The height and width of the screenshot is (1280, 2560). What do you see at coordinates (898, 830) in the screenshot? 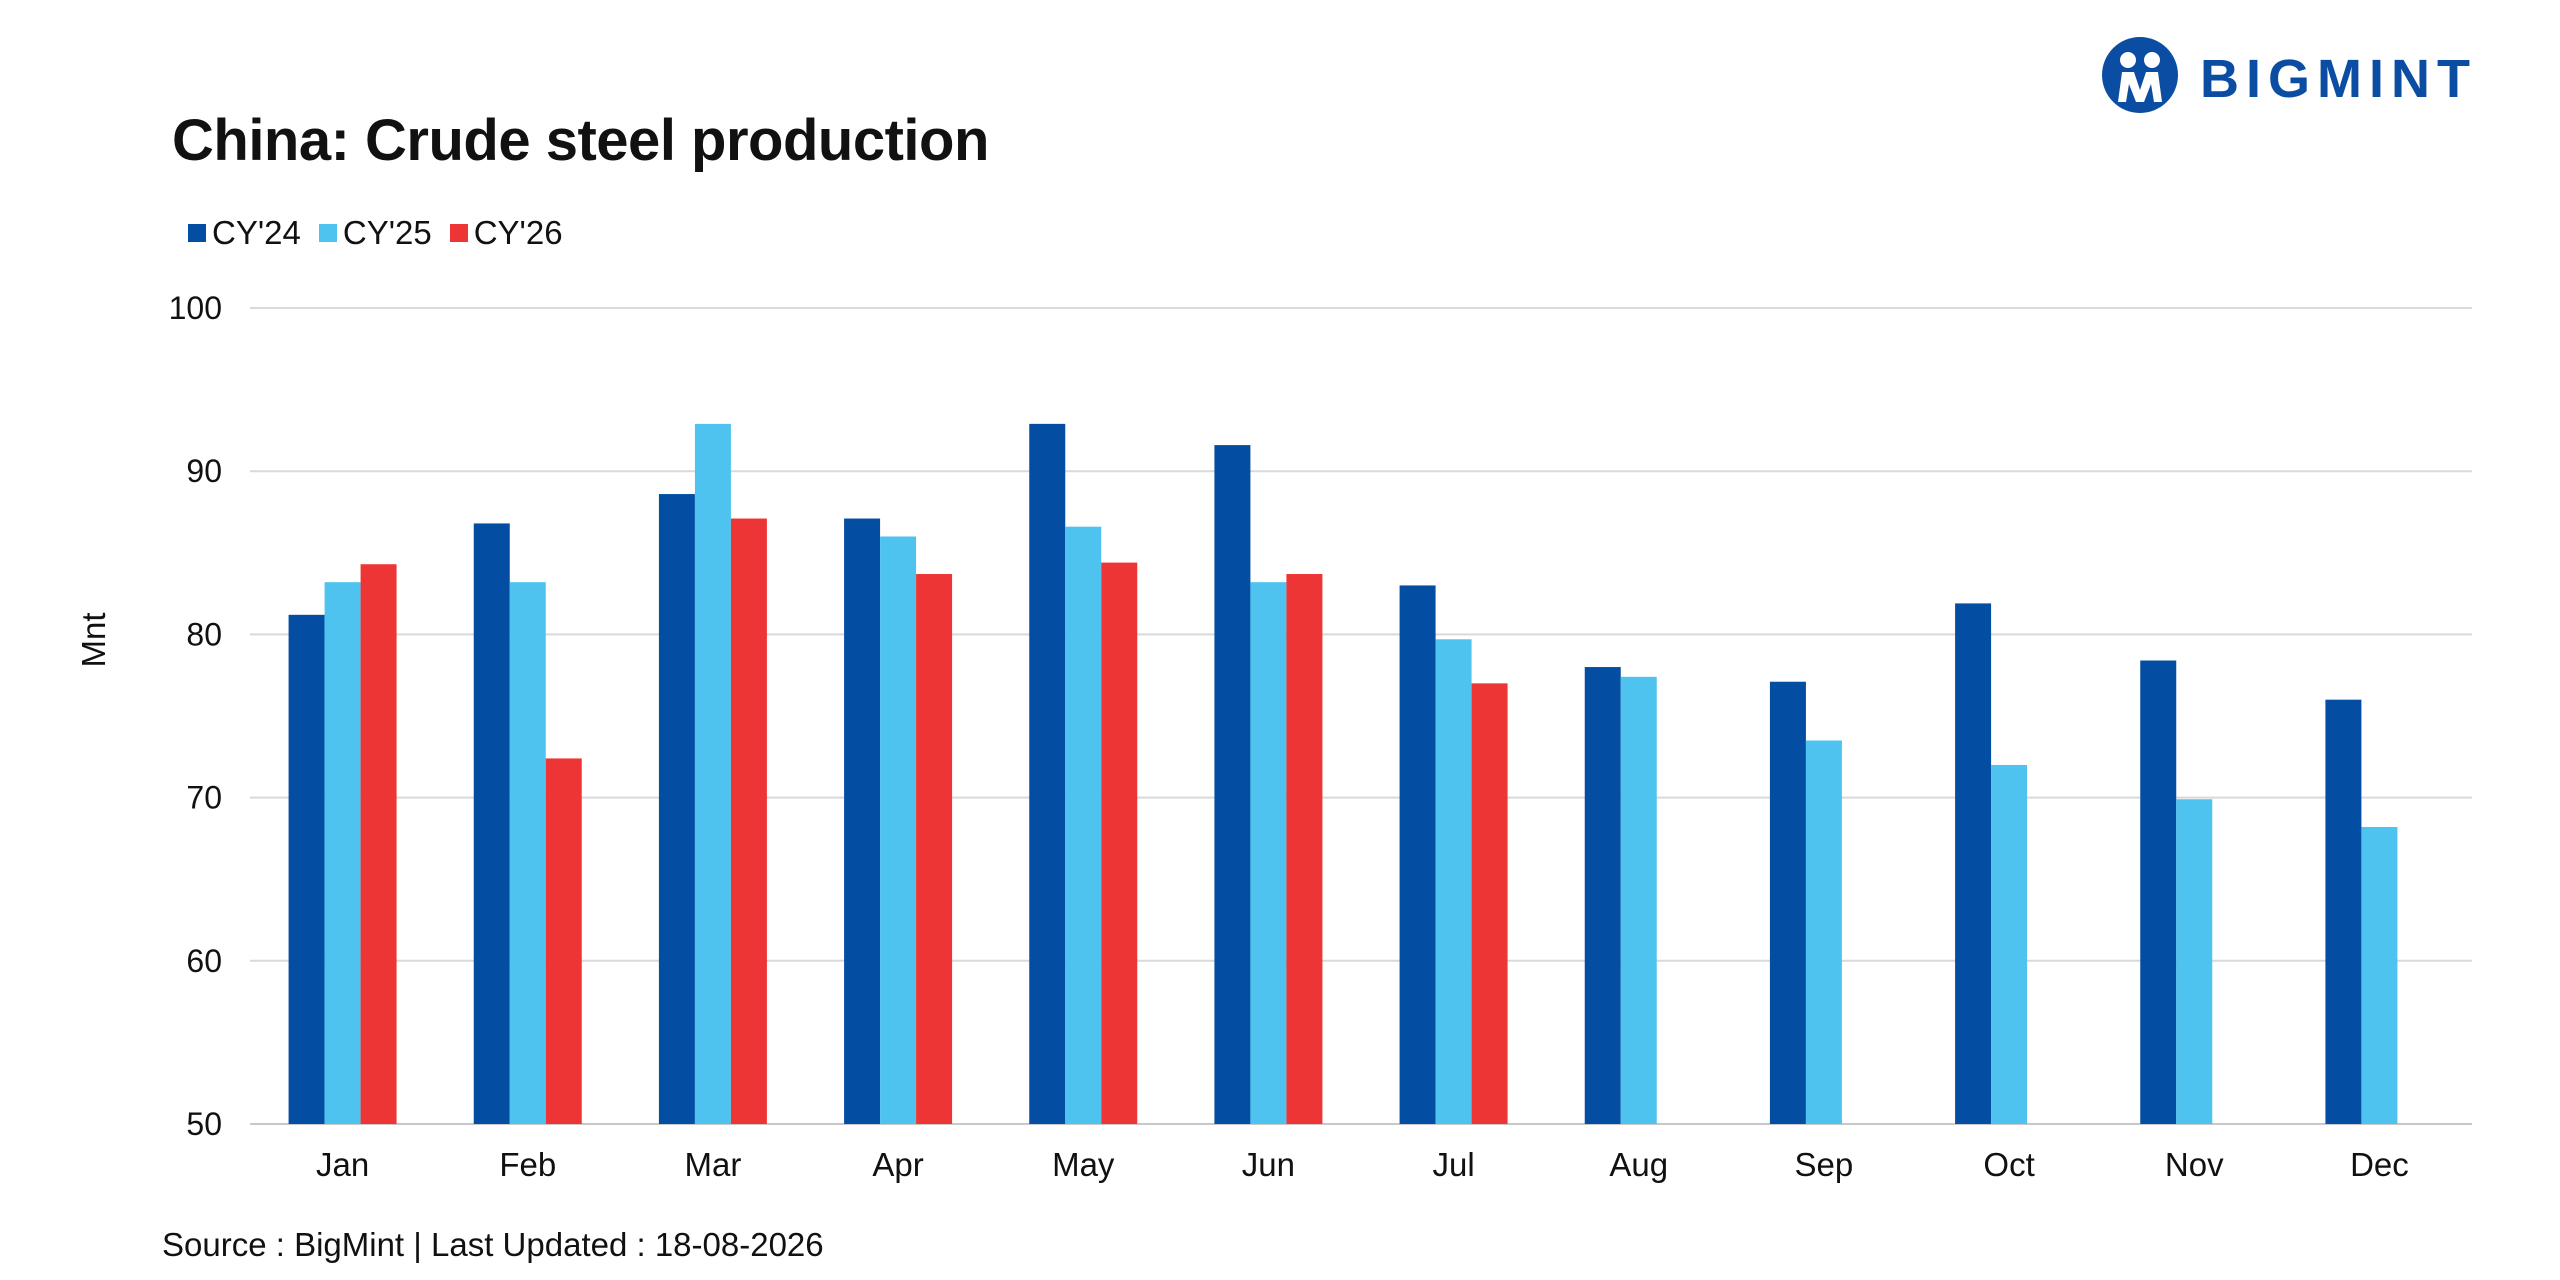
I see `bar-cy25-apr` at bounding box center [898, 830].